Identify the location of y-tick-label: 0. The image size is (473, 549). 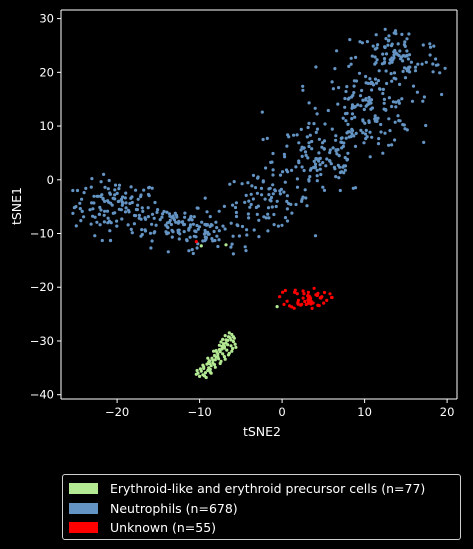
(50, 180).